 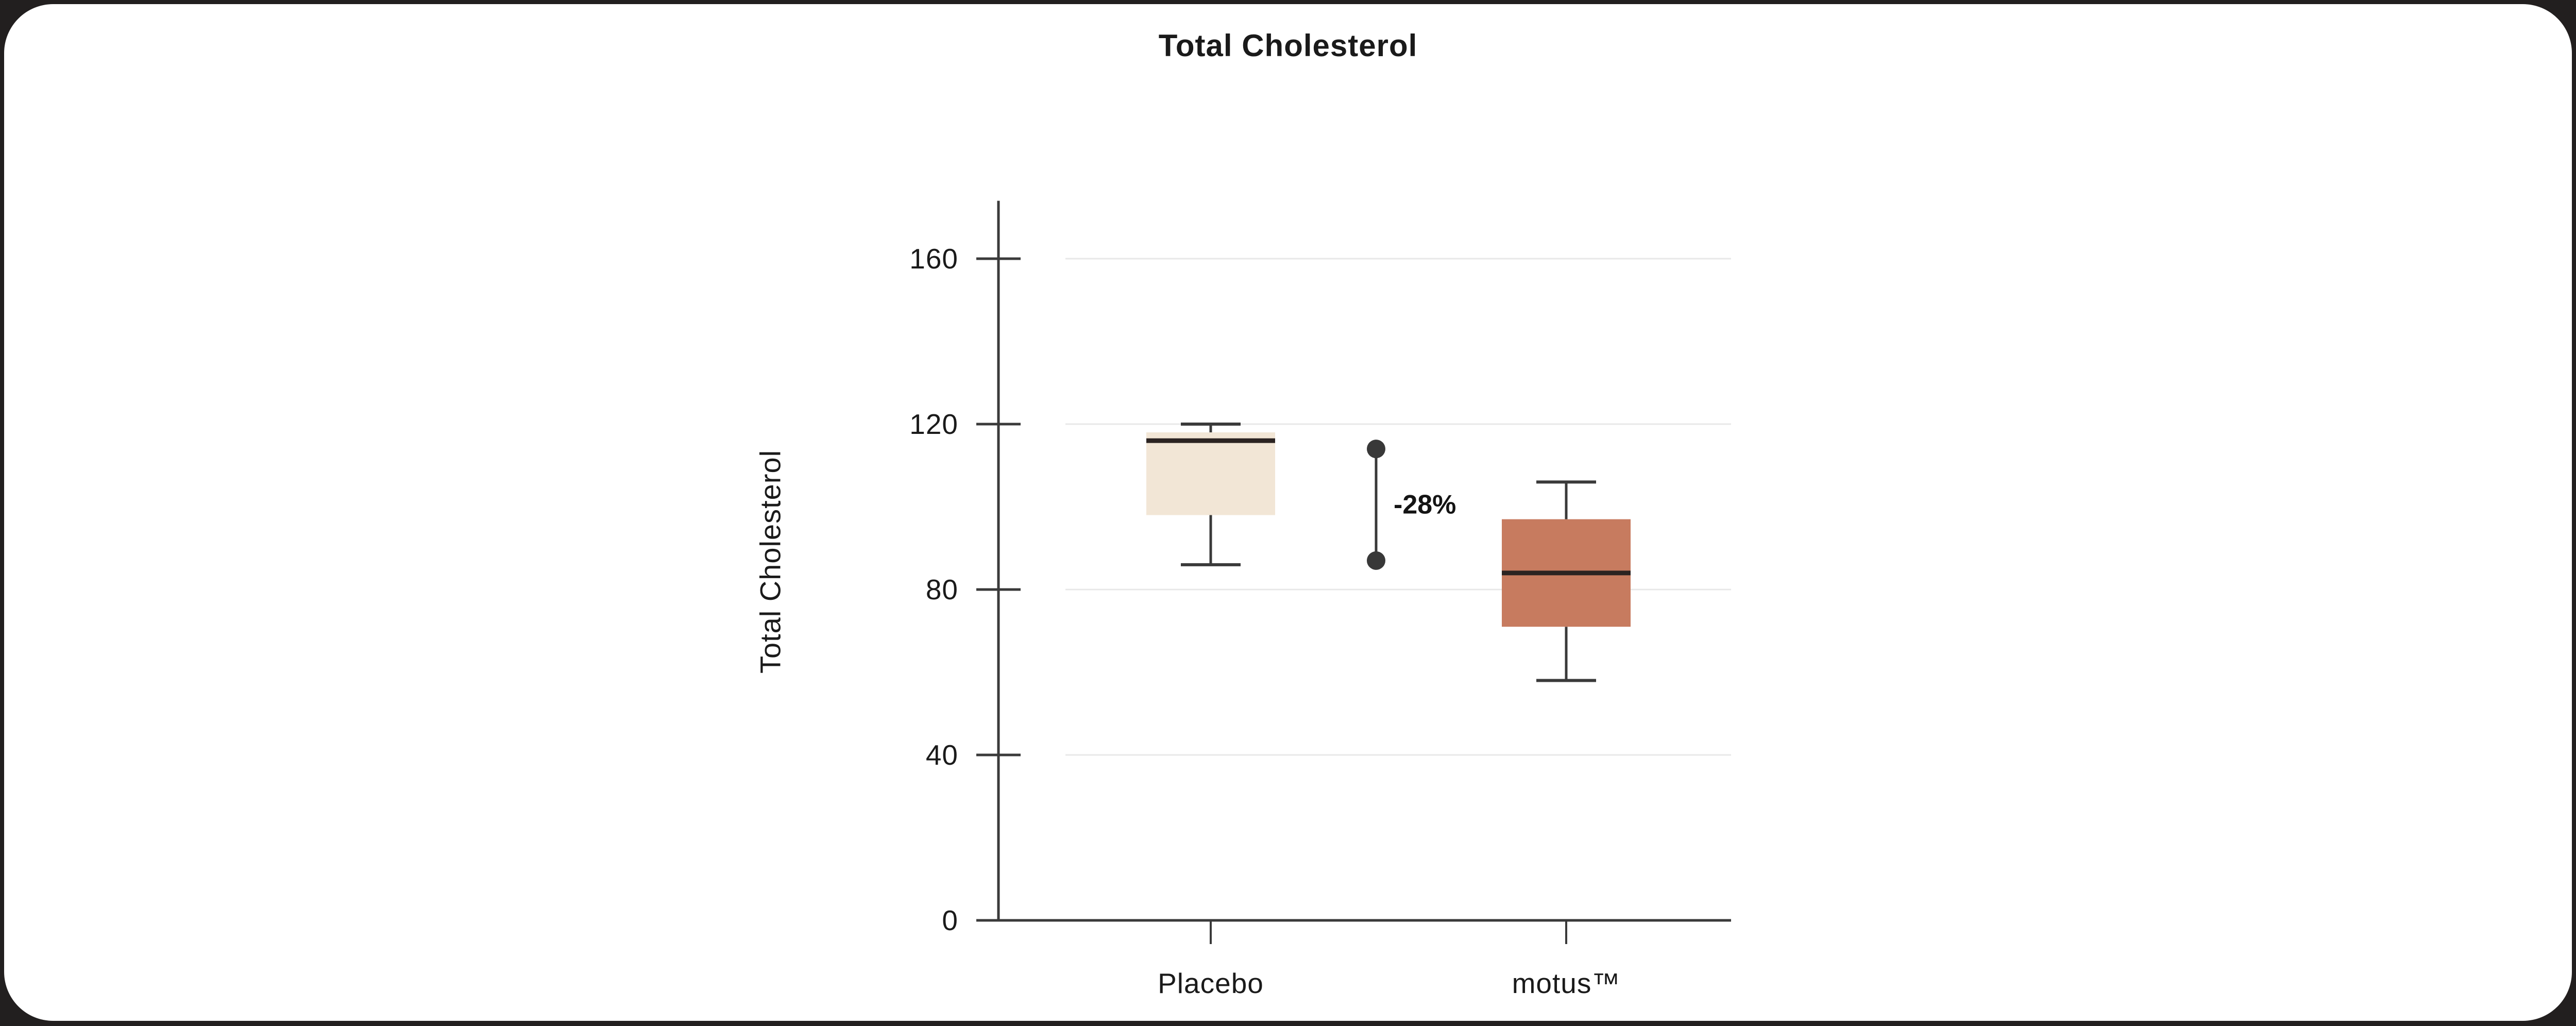 I want to click on y-tick-label-40: 40, so click(x=942, y=755).